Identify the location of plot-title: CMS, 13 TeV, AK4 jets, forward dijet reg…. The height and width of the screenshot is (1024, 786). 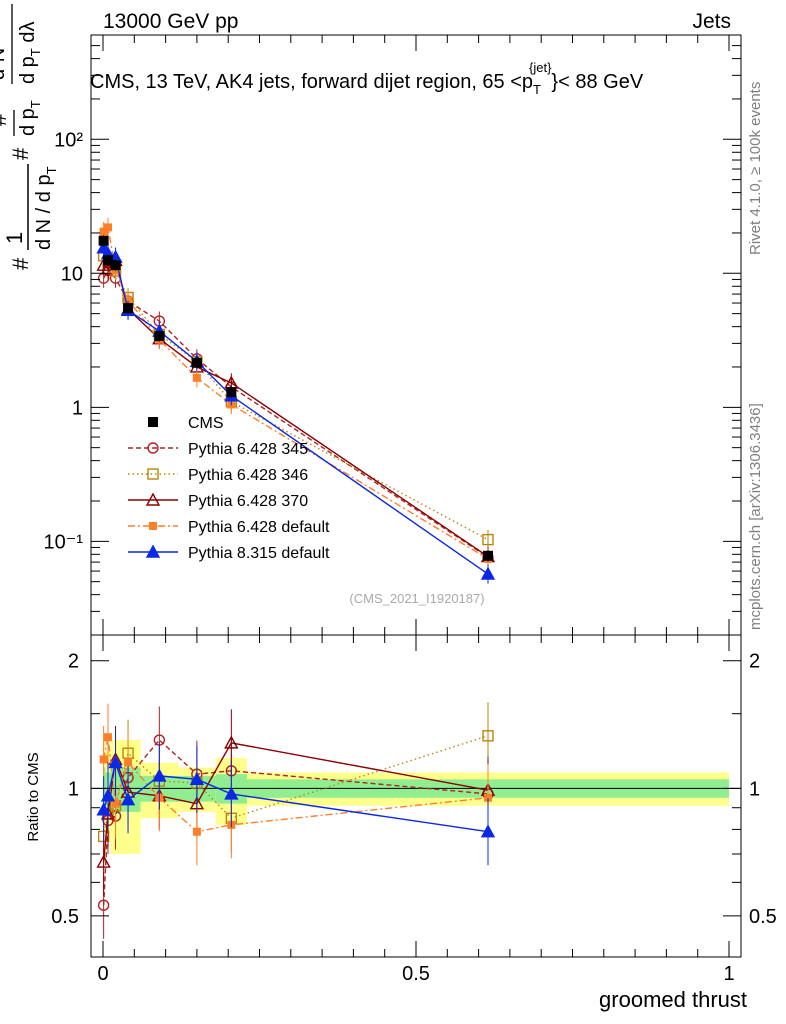
(367, 78).